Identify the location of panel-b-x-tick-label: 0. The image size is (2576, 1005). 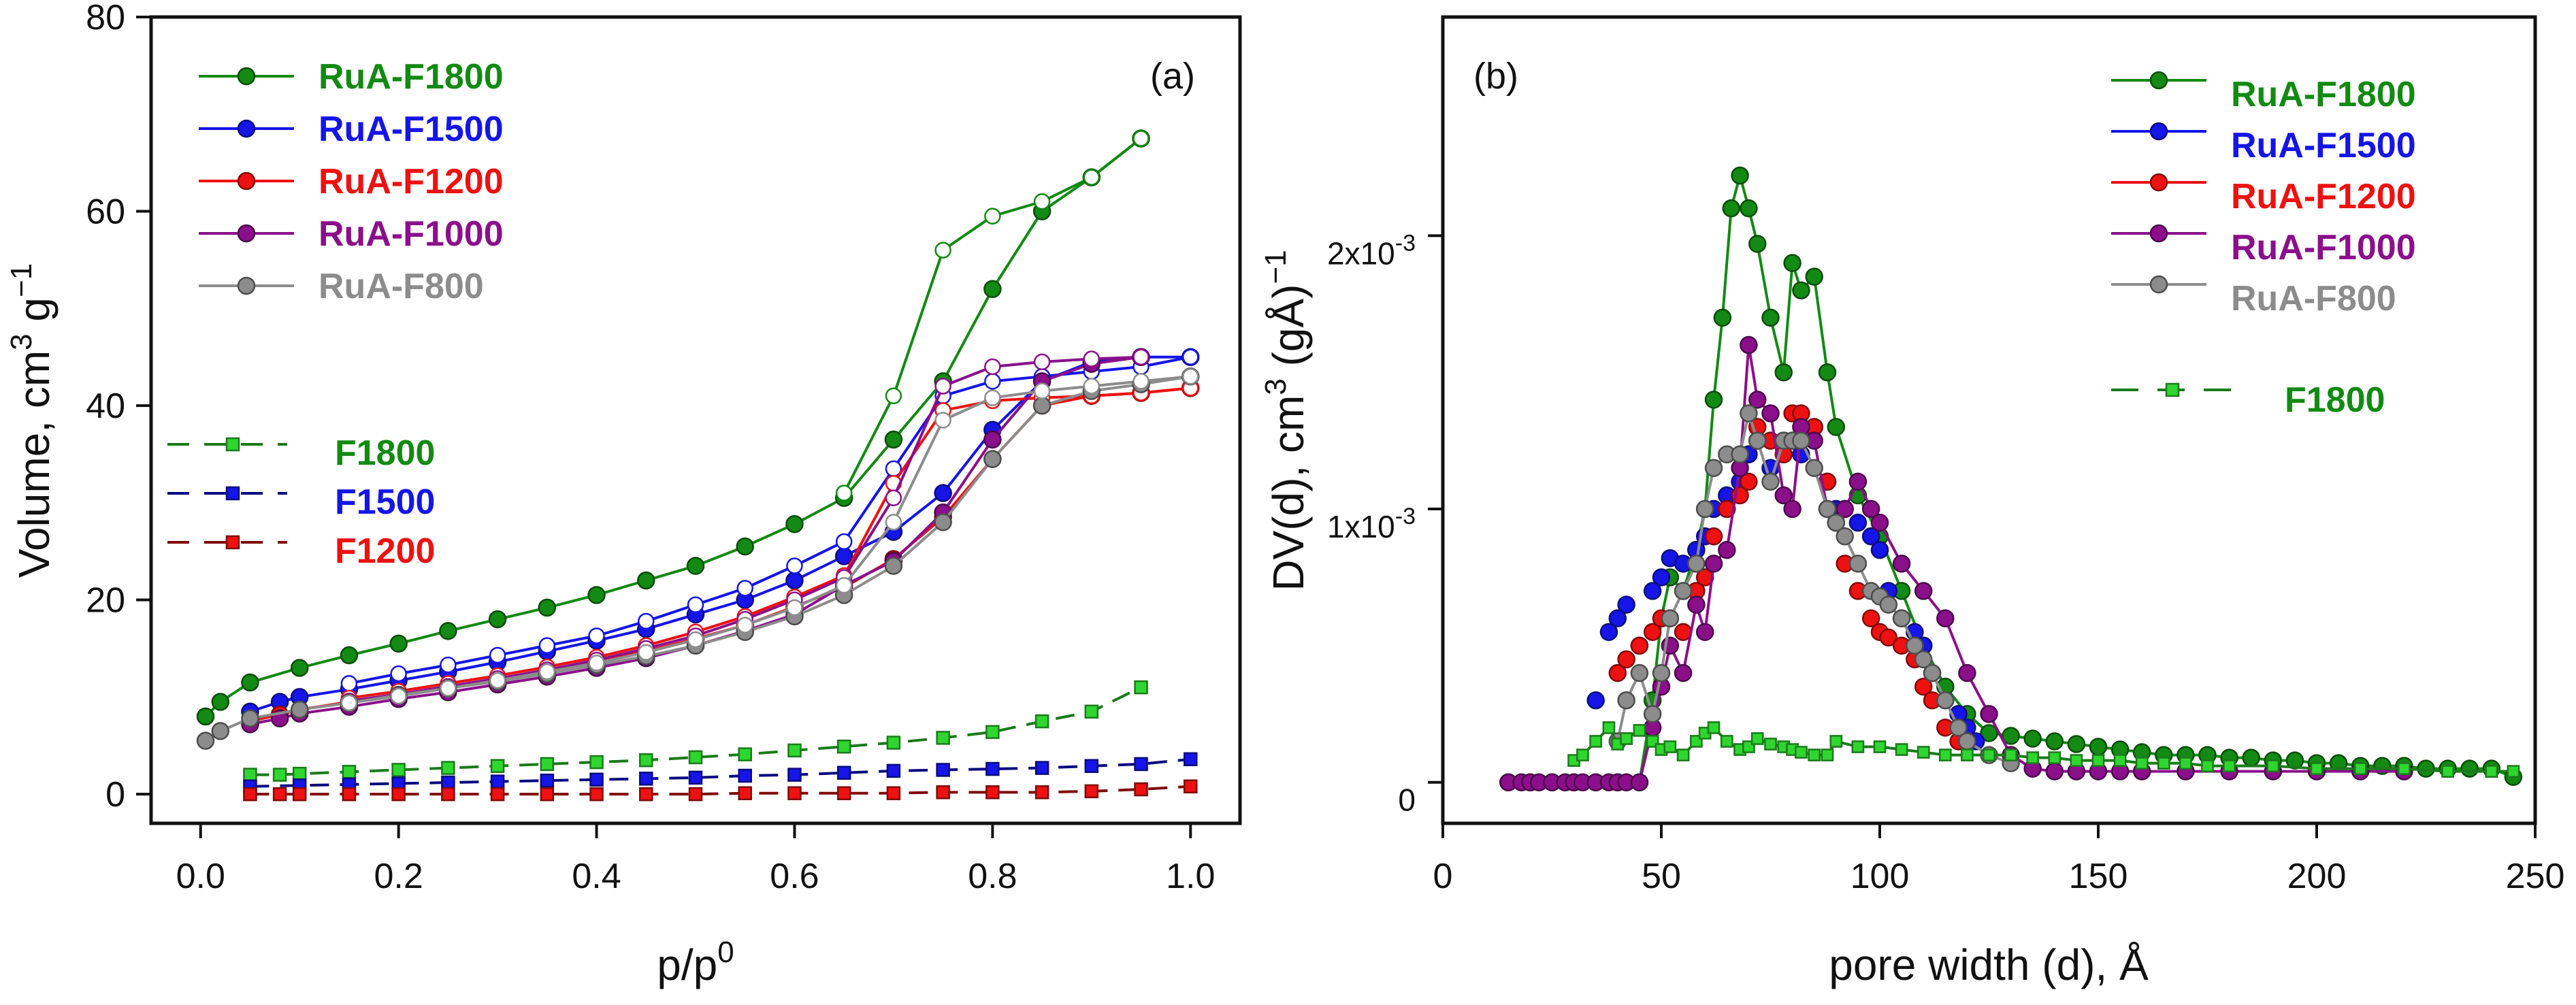
(1443, 876).